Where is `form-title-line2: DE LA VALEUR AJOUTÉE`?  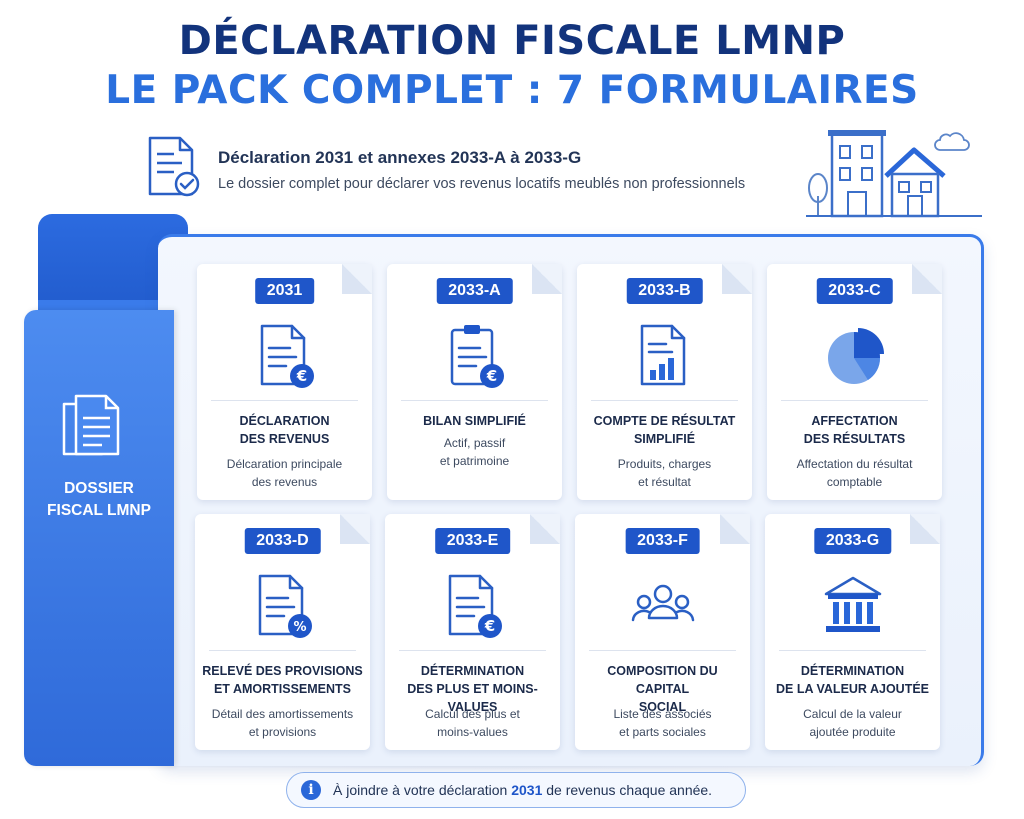 form-title-line2: DE LA VALEUR AJOUTÉE is located at coordinates (852, 689).